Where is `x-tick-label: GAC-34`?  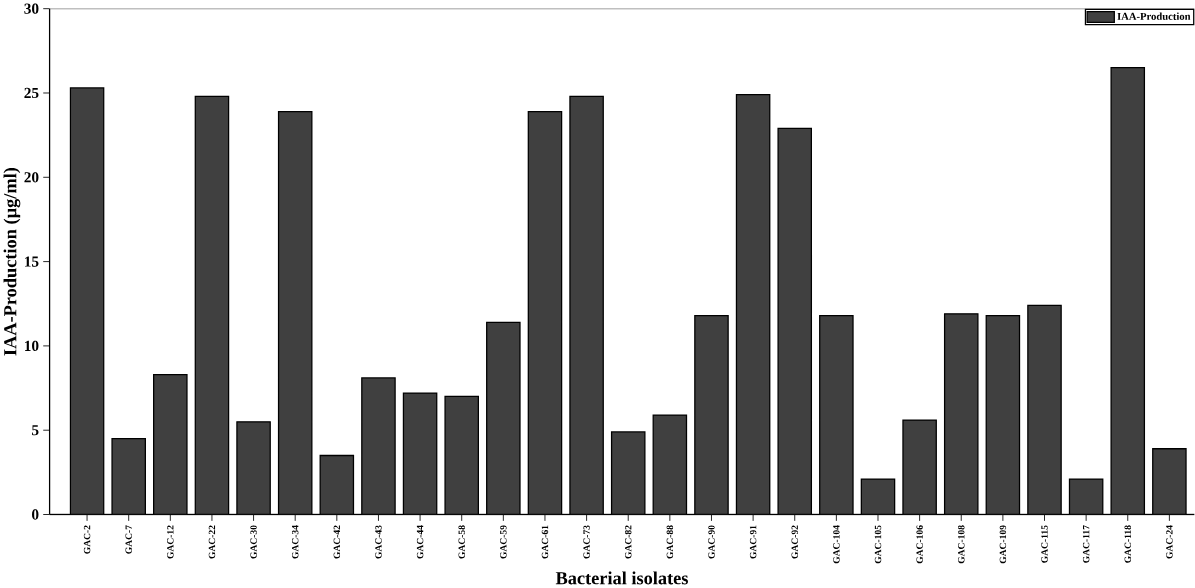
x-tick-label: GAC-34 is located at coordinates (295, 542).